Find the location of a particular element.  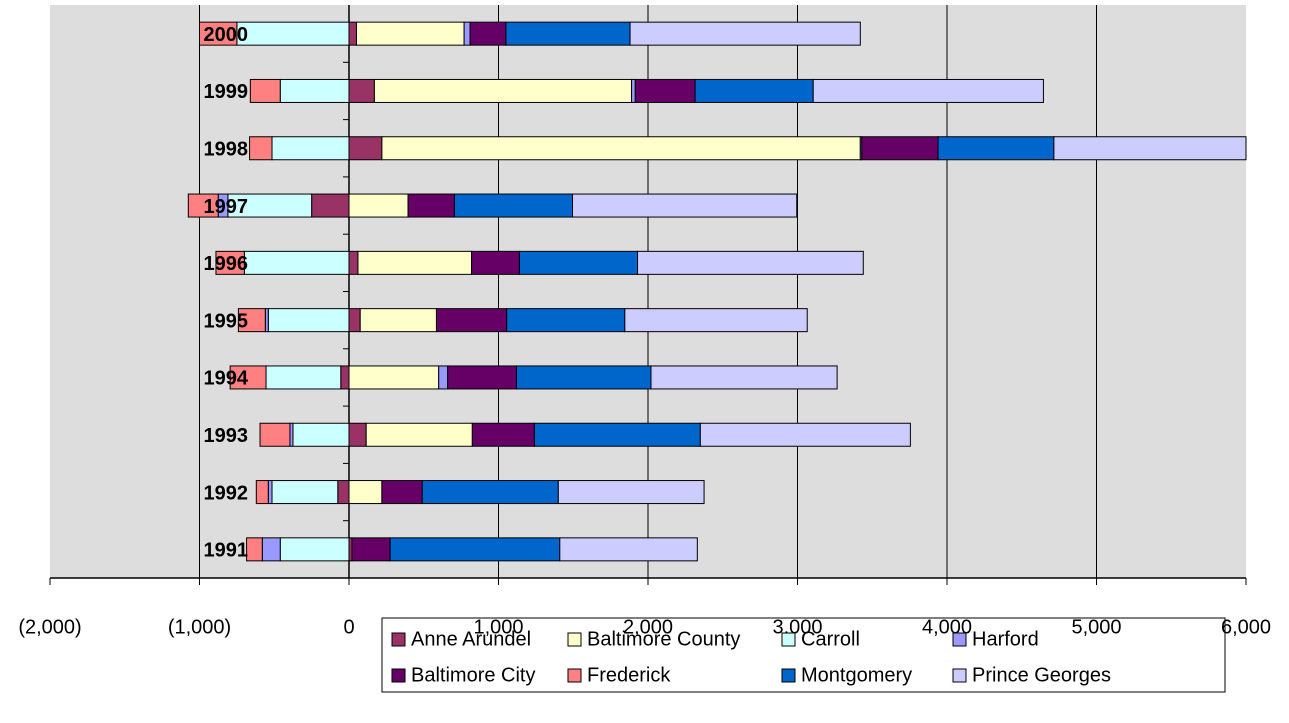

legend is located at coordinates (803, 655).